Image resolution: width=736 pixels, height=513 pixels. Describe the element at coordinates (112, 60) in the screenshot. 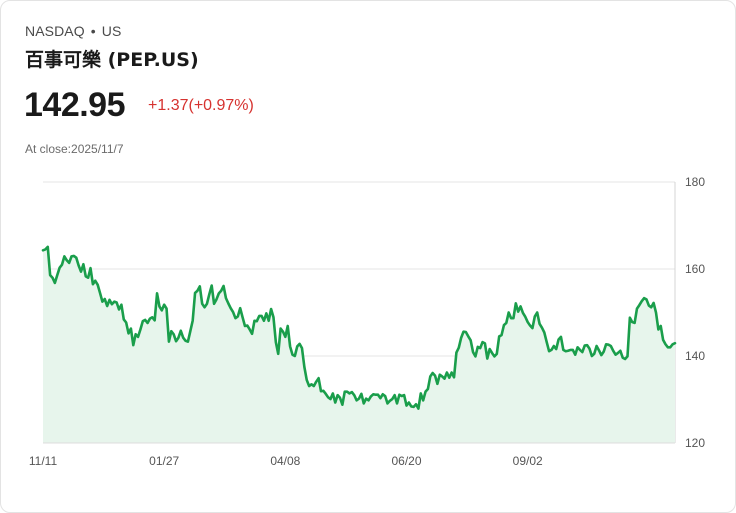

I see `stock-title: 百事可樂 (PEP.US)` at that location.